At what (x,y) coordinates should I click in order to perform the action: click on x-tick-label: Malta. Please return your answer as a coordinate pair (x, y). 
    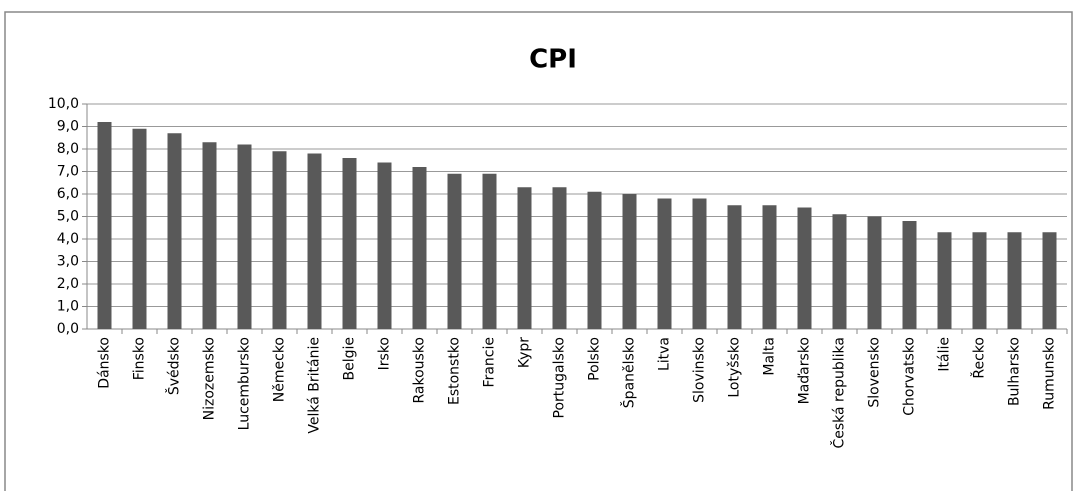
    Looking at the image, I should click on (770, 356).